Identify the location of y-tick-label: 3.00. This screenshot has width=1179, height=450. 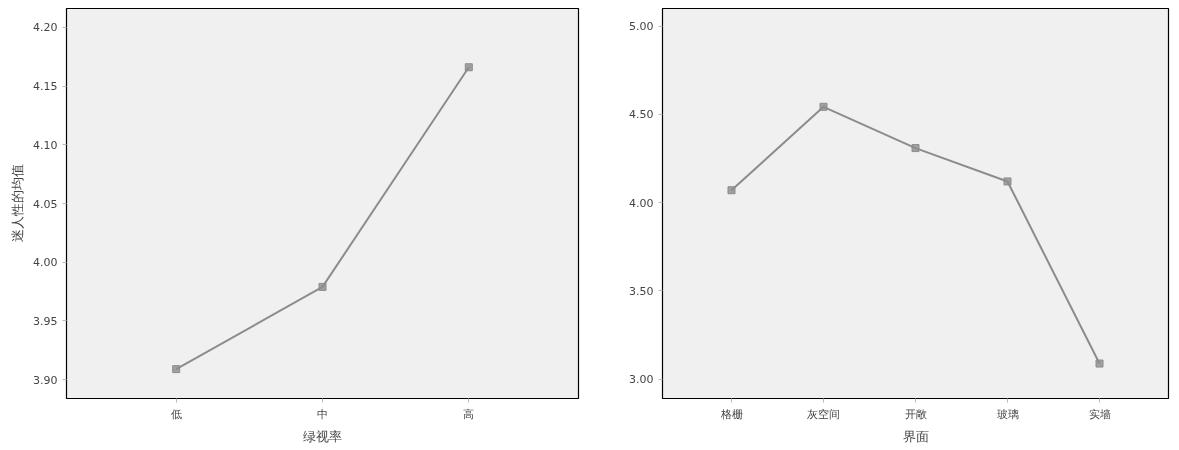
(641, 380).